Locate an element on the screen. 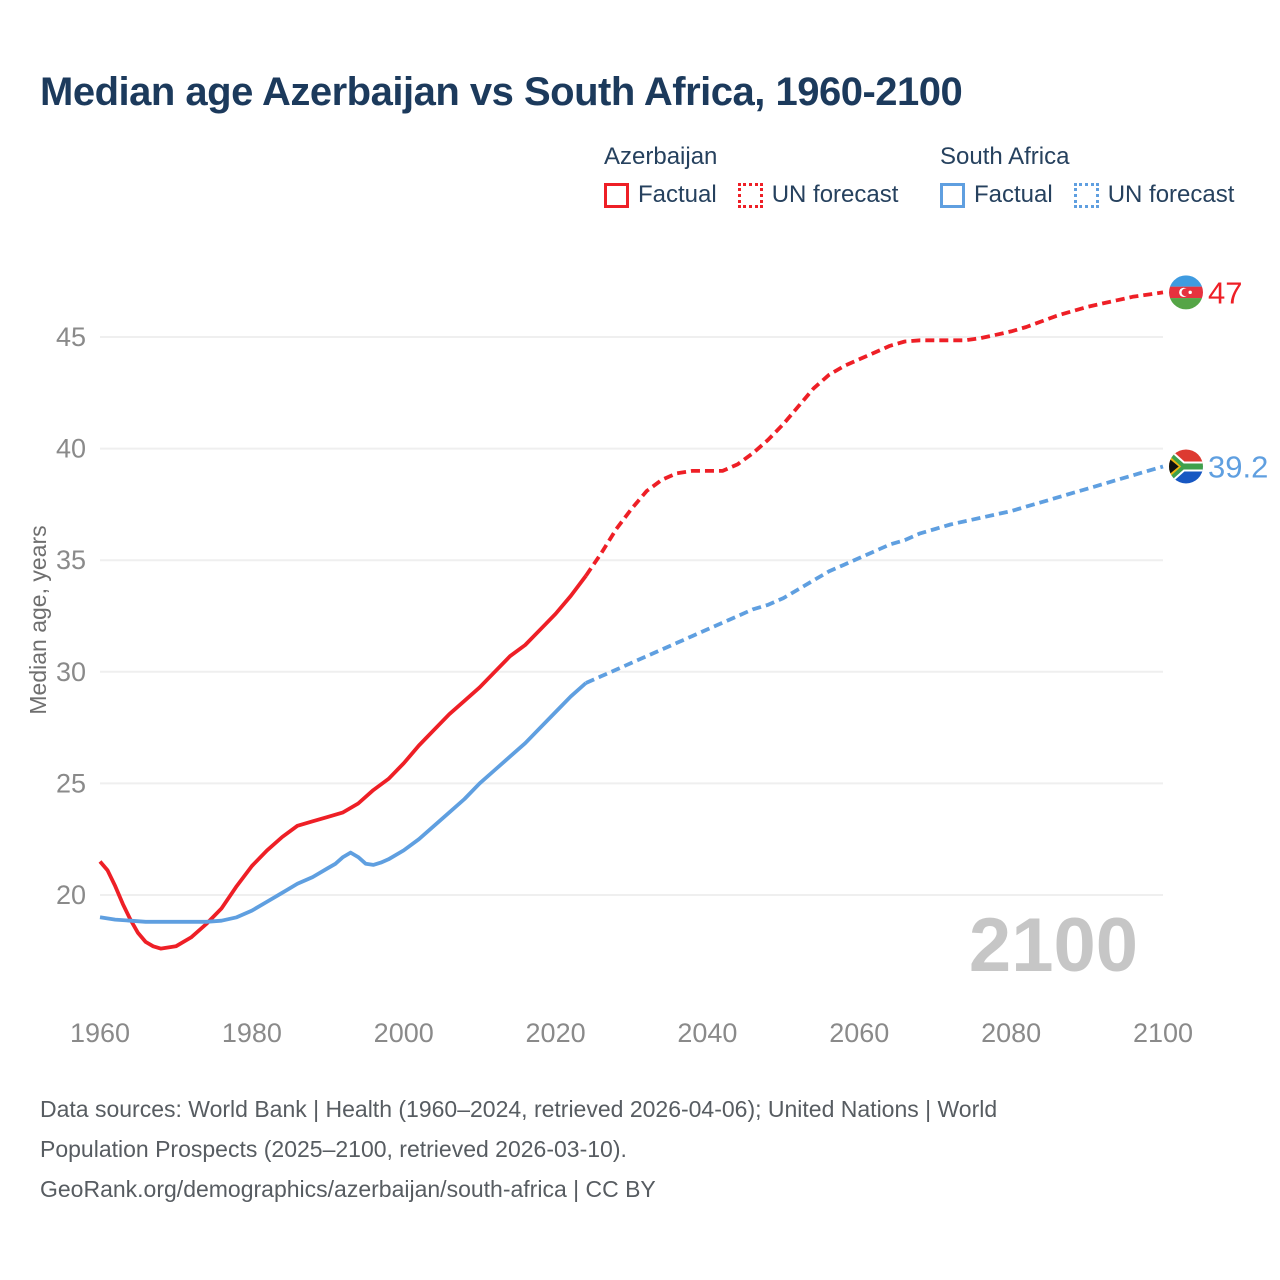  y-tick-label: 45 is located at coordinates (71, 337).